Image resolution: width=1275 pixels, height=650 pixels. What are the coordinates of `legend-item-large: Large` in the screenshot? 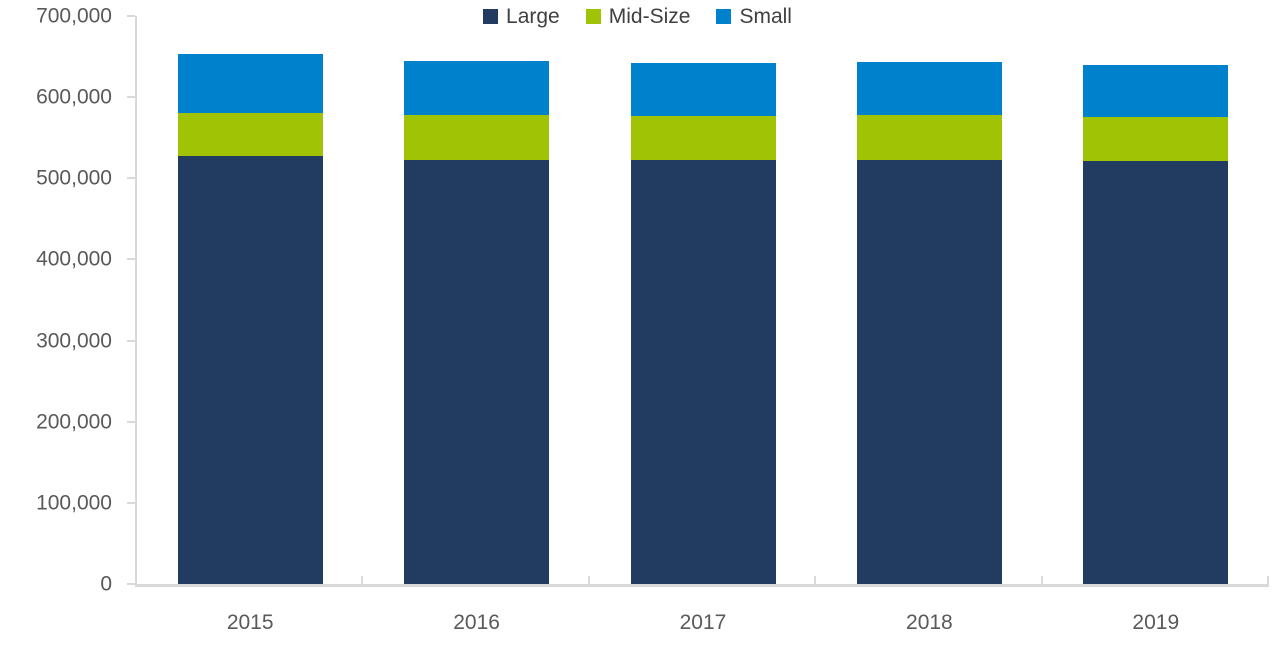 It's located at (521, 16).